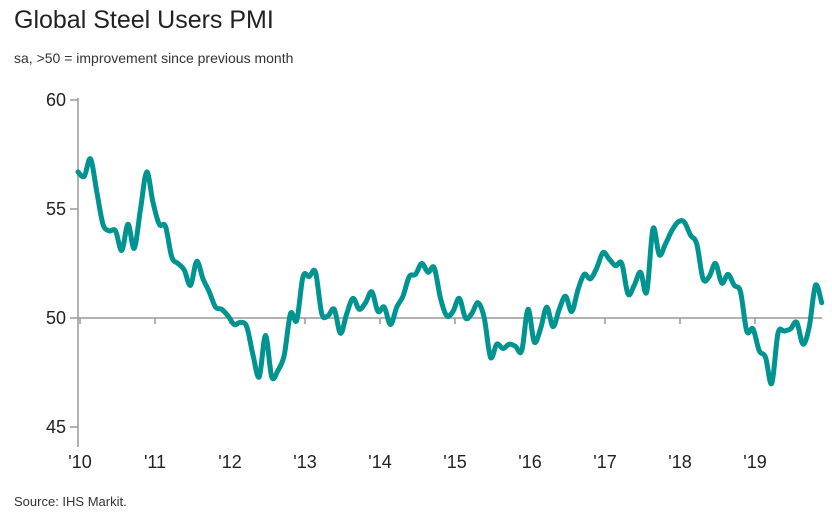 The height and width of the screenshot is (520, 832). Describe the element at coordinates (529, 462) in the screenshot. I see `x-tick-label: '16` at that location.